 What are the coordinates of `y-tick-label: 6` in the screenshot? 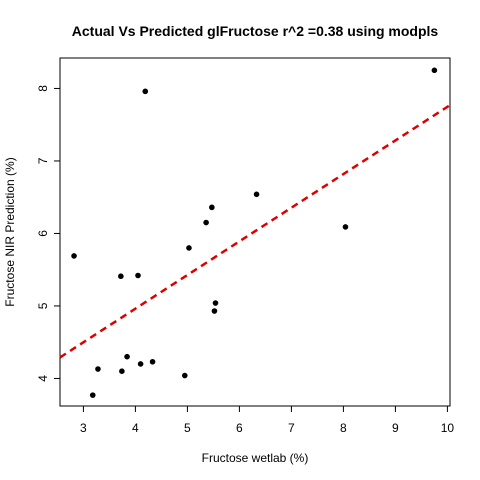 It's located at (43, 233).